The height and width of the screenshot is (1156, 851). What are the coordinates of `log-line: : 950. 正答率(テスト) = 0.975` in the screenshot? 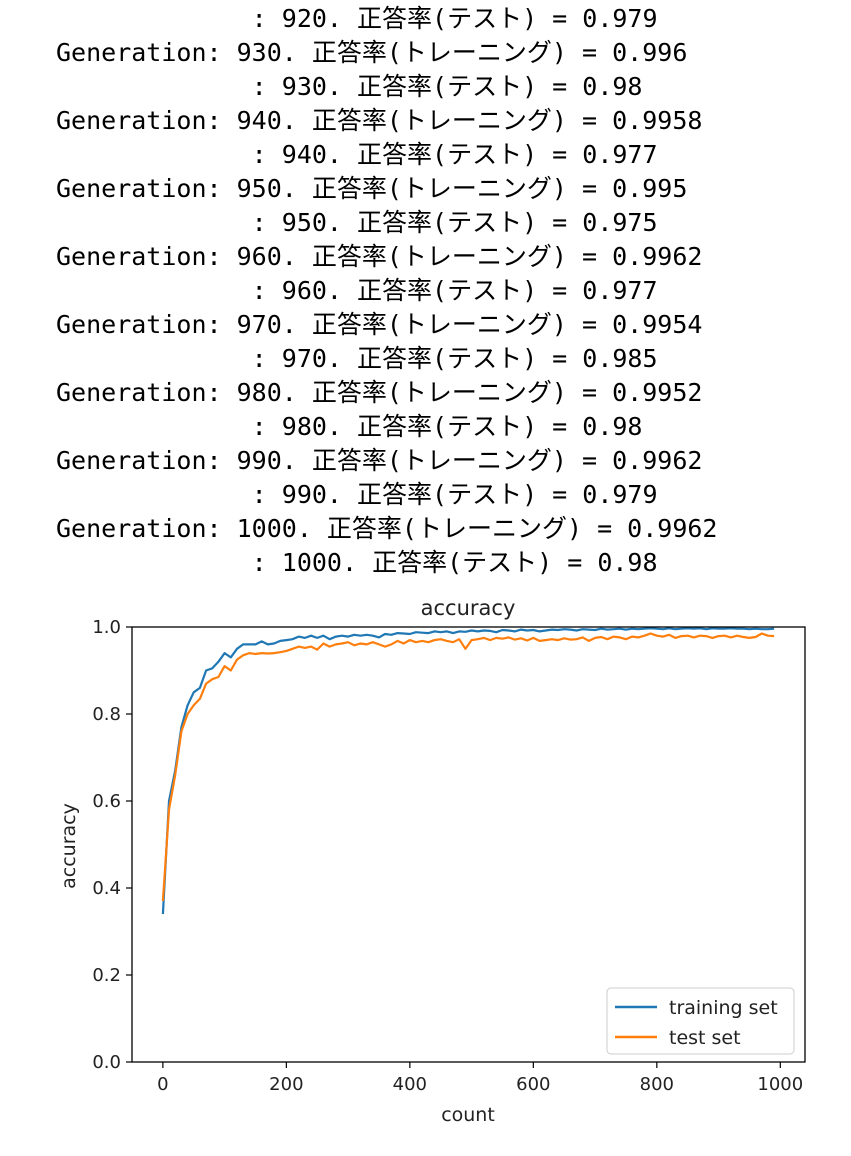 It's located at (357, 222).